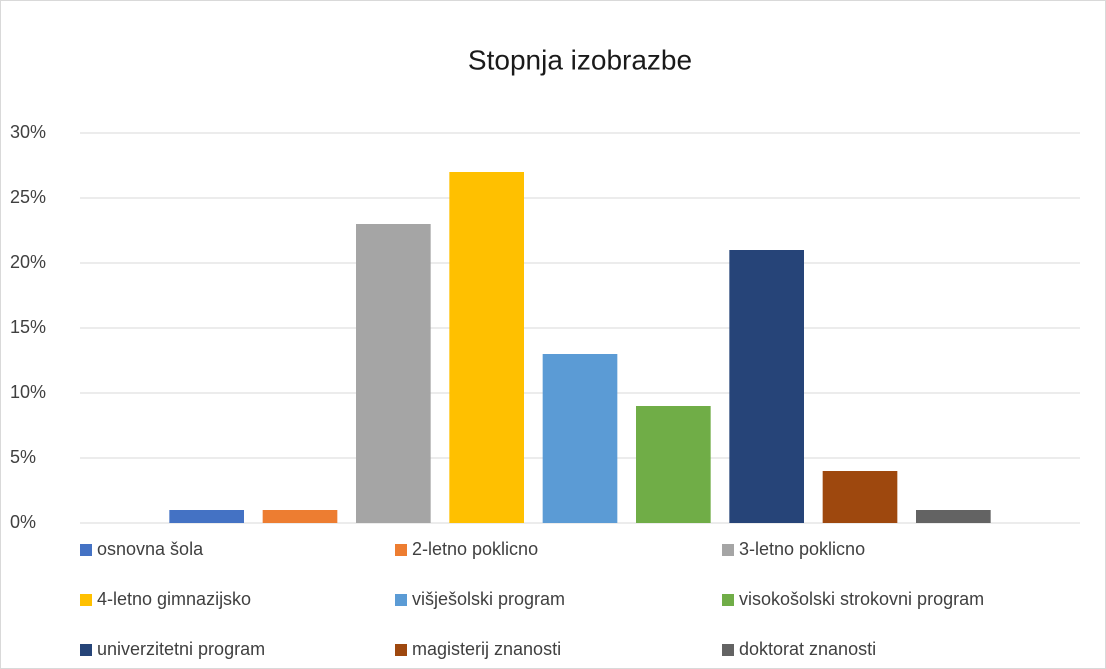 The width and height of the screenshot is (1106, 669). Describe the element at coordinates (181, 649) in the screenshot. I see `legend-label: univerzitetni program` at that location.